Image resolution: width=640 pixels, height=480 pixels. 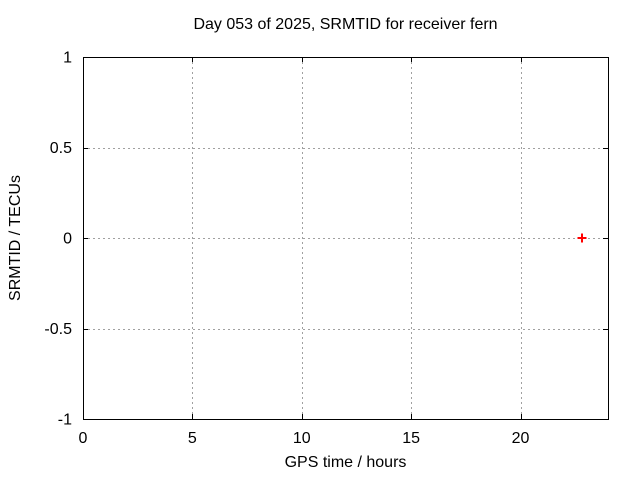 I want to click on x-tick-label: 0, so click(x=83, y=438).